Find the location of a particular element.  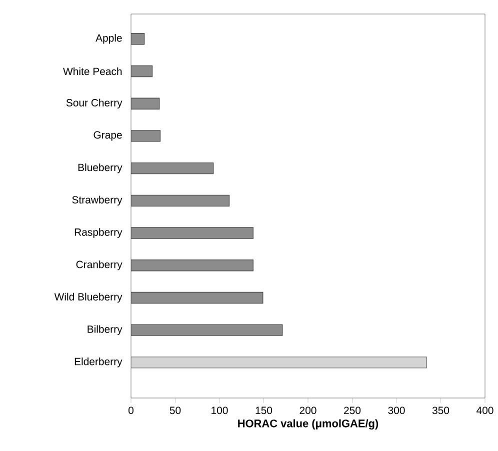

y-tick-label: White Peach is located at coordinates (92, 71).